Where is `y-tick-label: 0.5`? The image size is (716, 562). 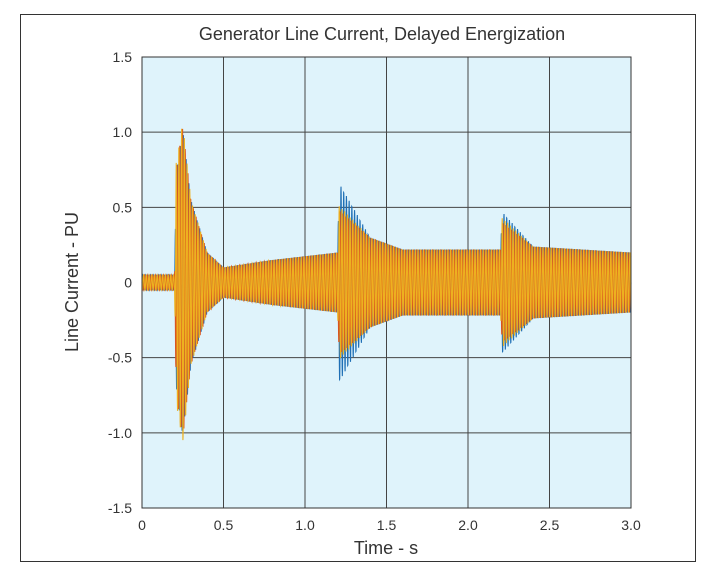
y-tick-label: 0.5 is located at coordinates (123, 207).